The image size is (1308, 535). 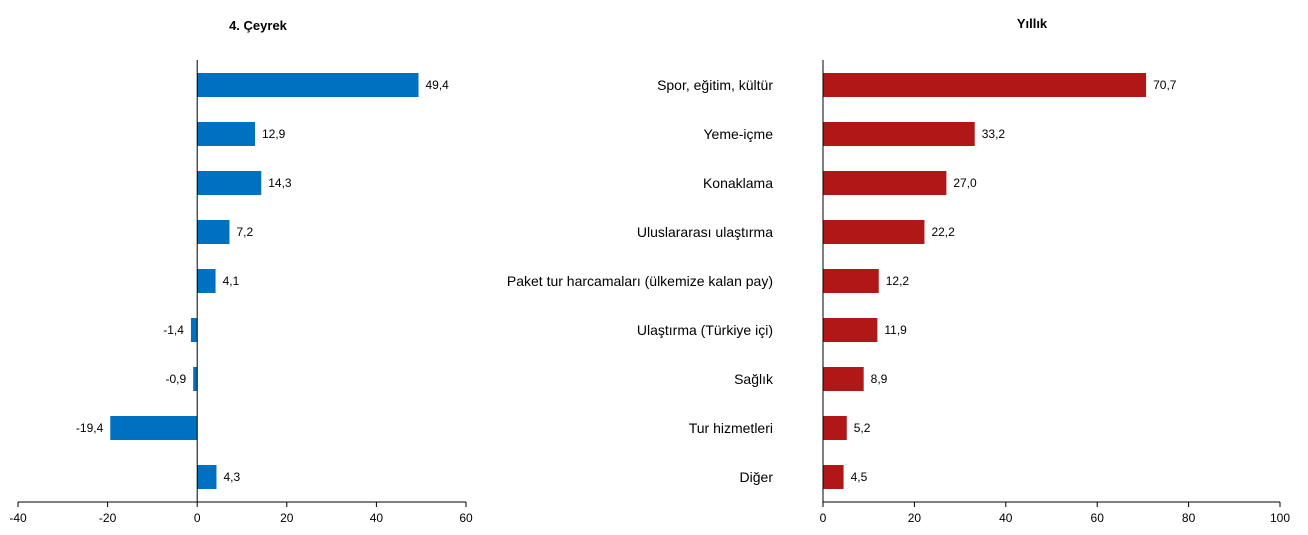 I want to click on right-x-tick-label: 100, so click(x=1280, y=518).